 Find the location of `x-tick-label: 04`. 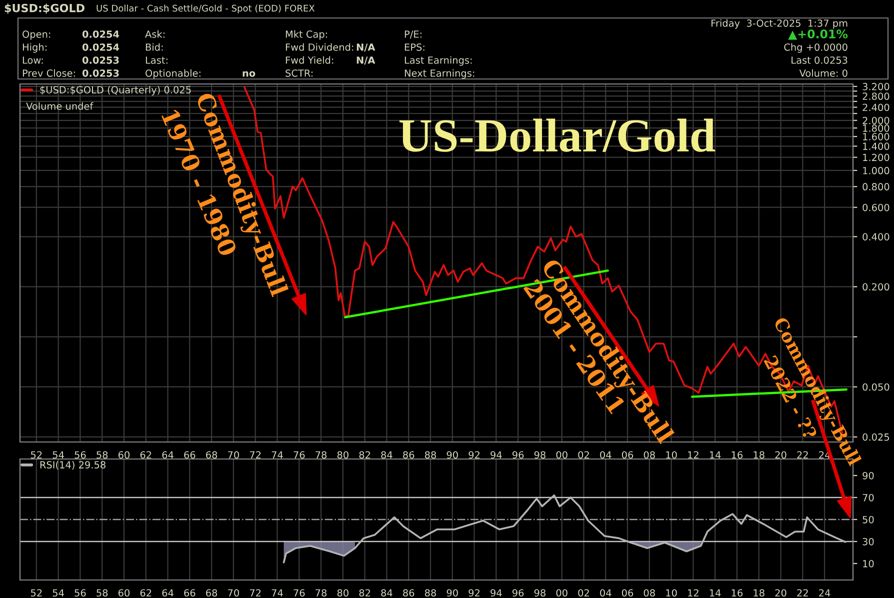

x-tick-label: 04 is located at coordinates (606, 455).